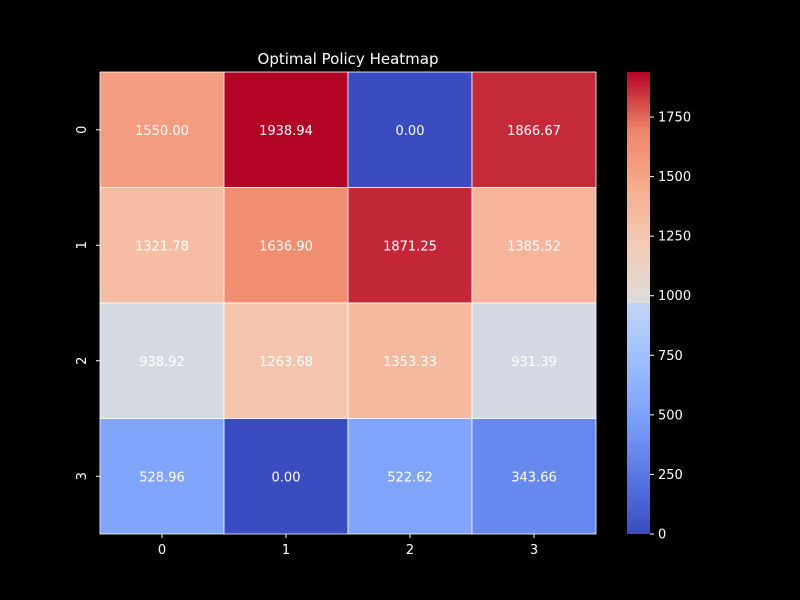  I want to click on cell-value-label: 1321.78, so click(162, 246).